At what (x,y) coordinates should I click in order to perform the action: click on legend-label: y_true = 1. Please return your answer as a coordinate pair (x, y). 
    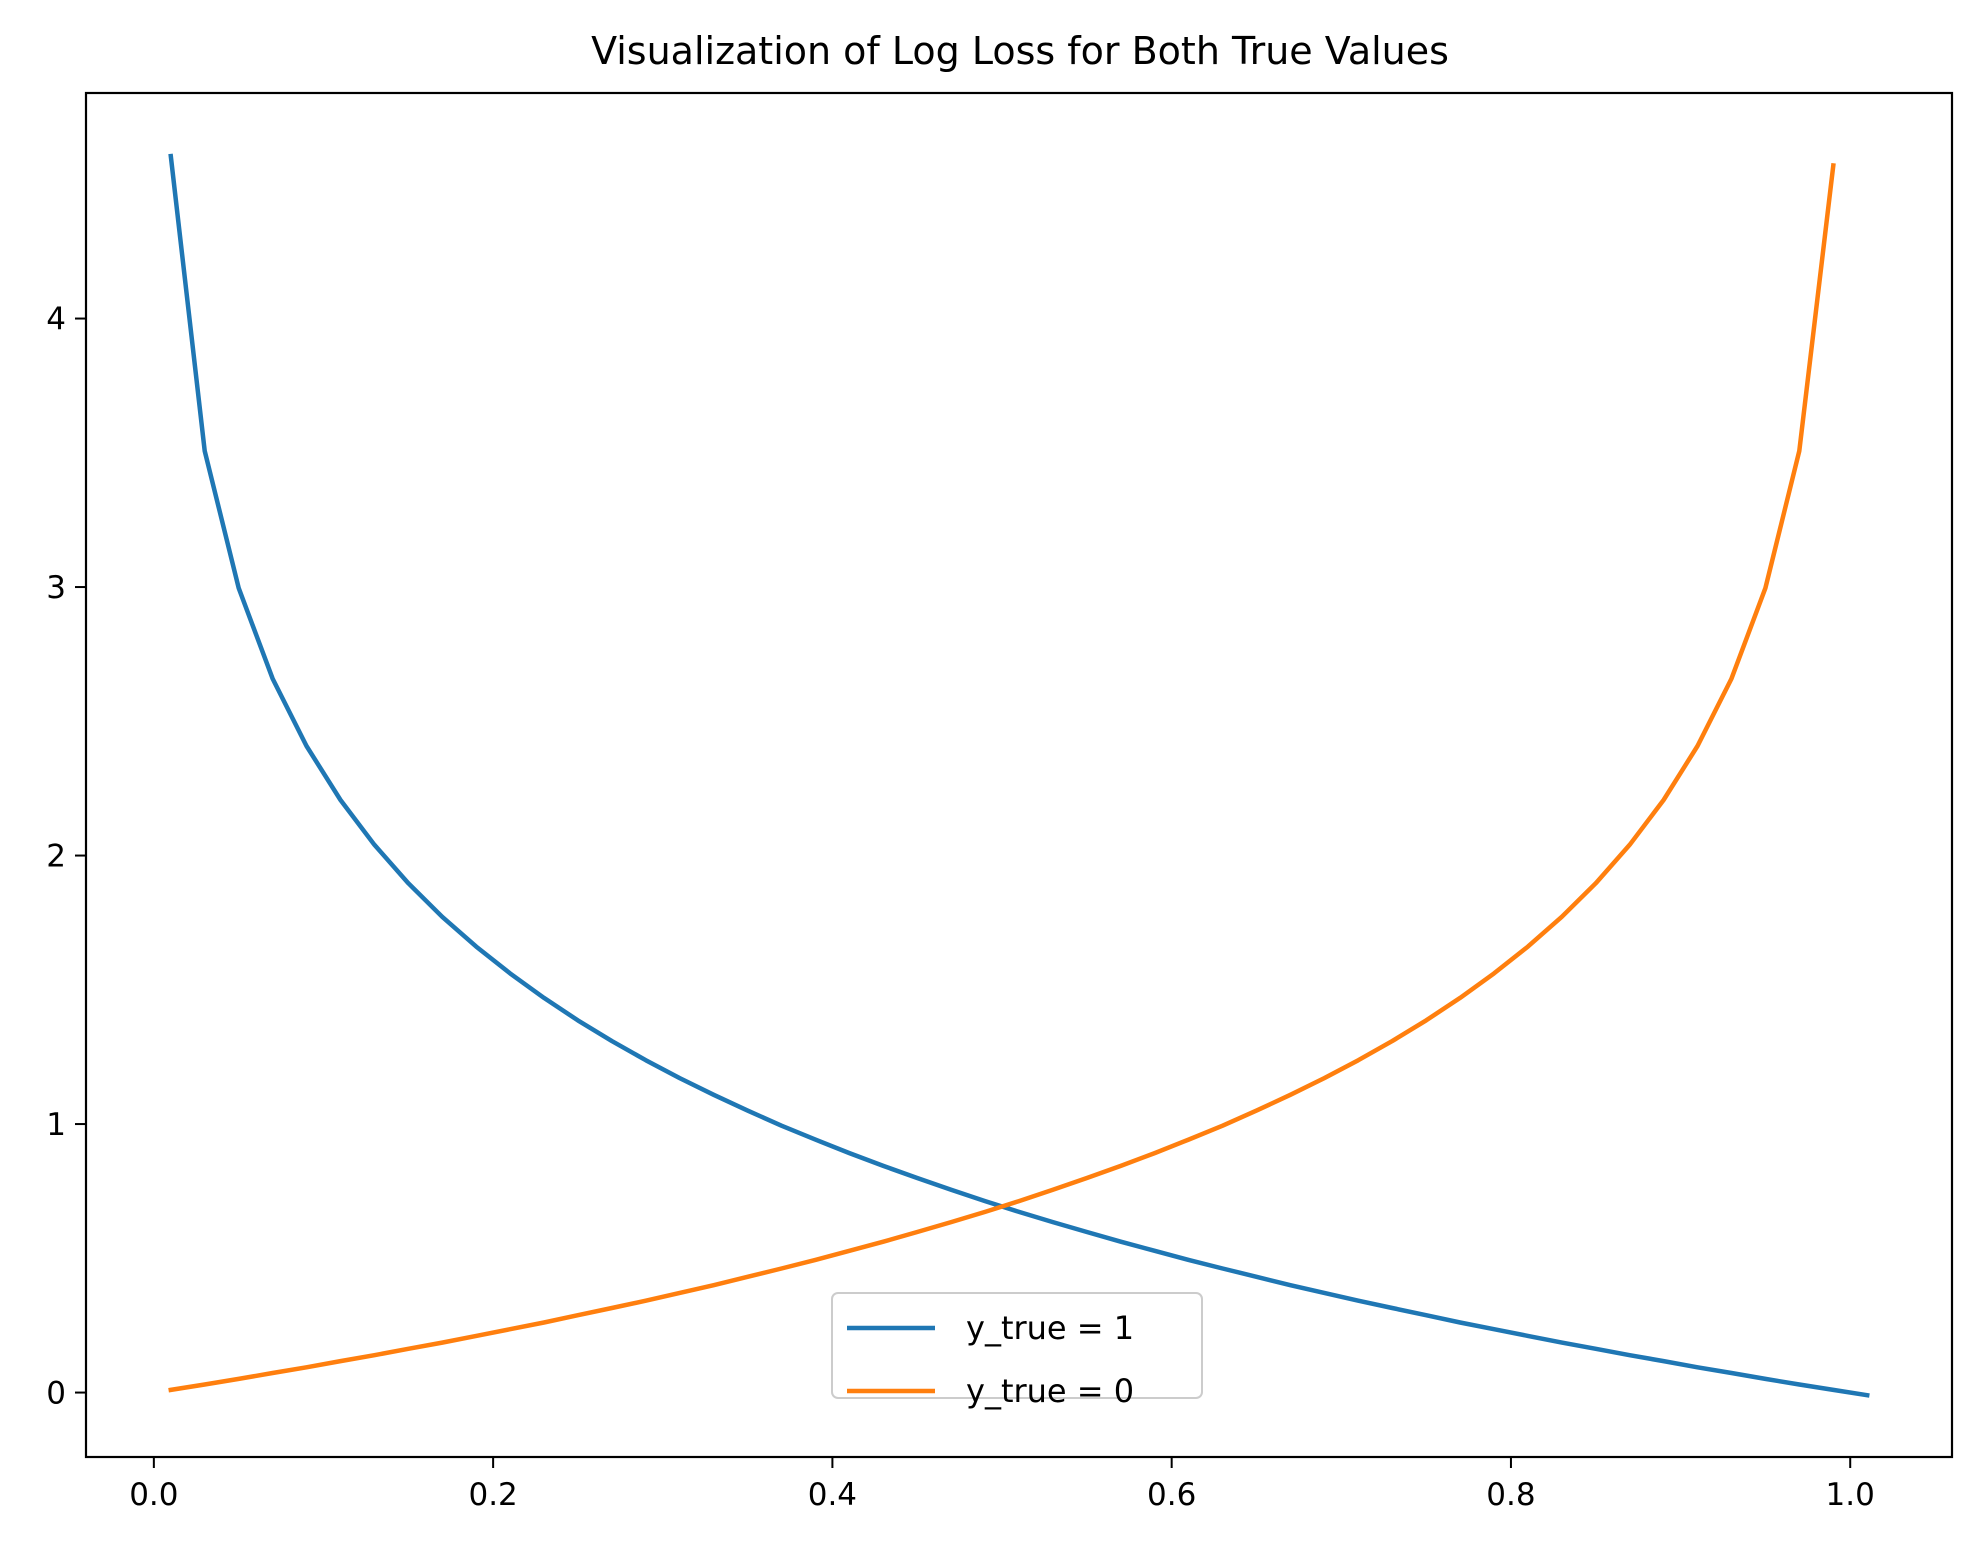
    Looking at the image, I should click on (1050, 1328).